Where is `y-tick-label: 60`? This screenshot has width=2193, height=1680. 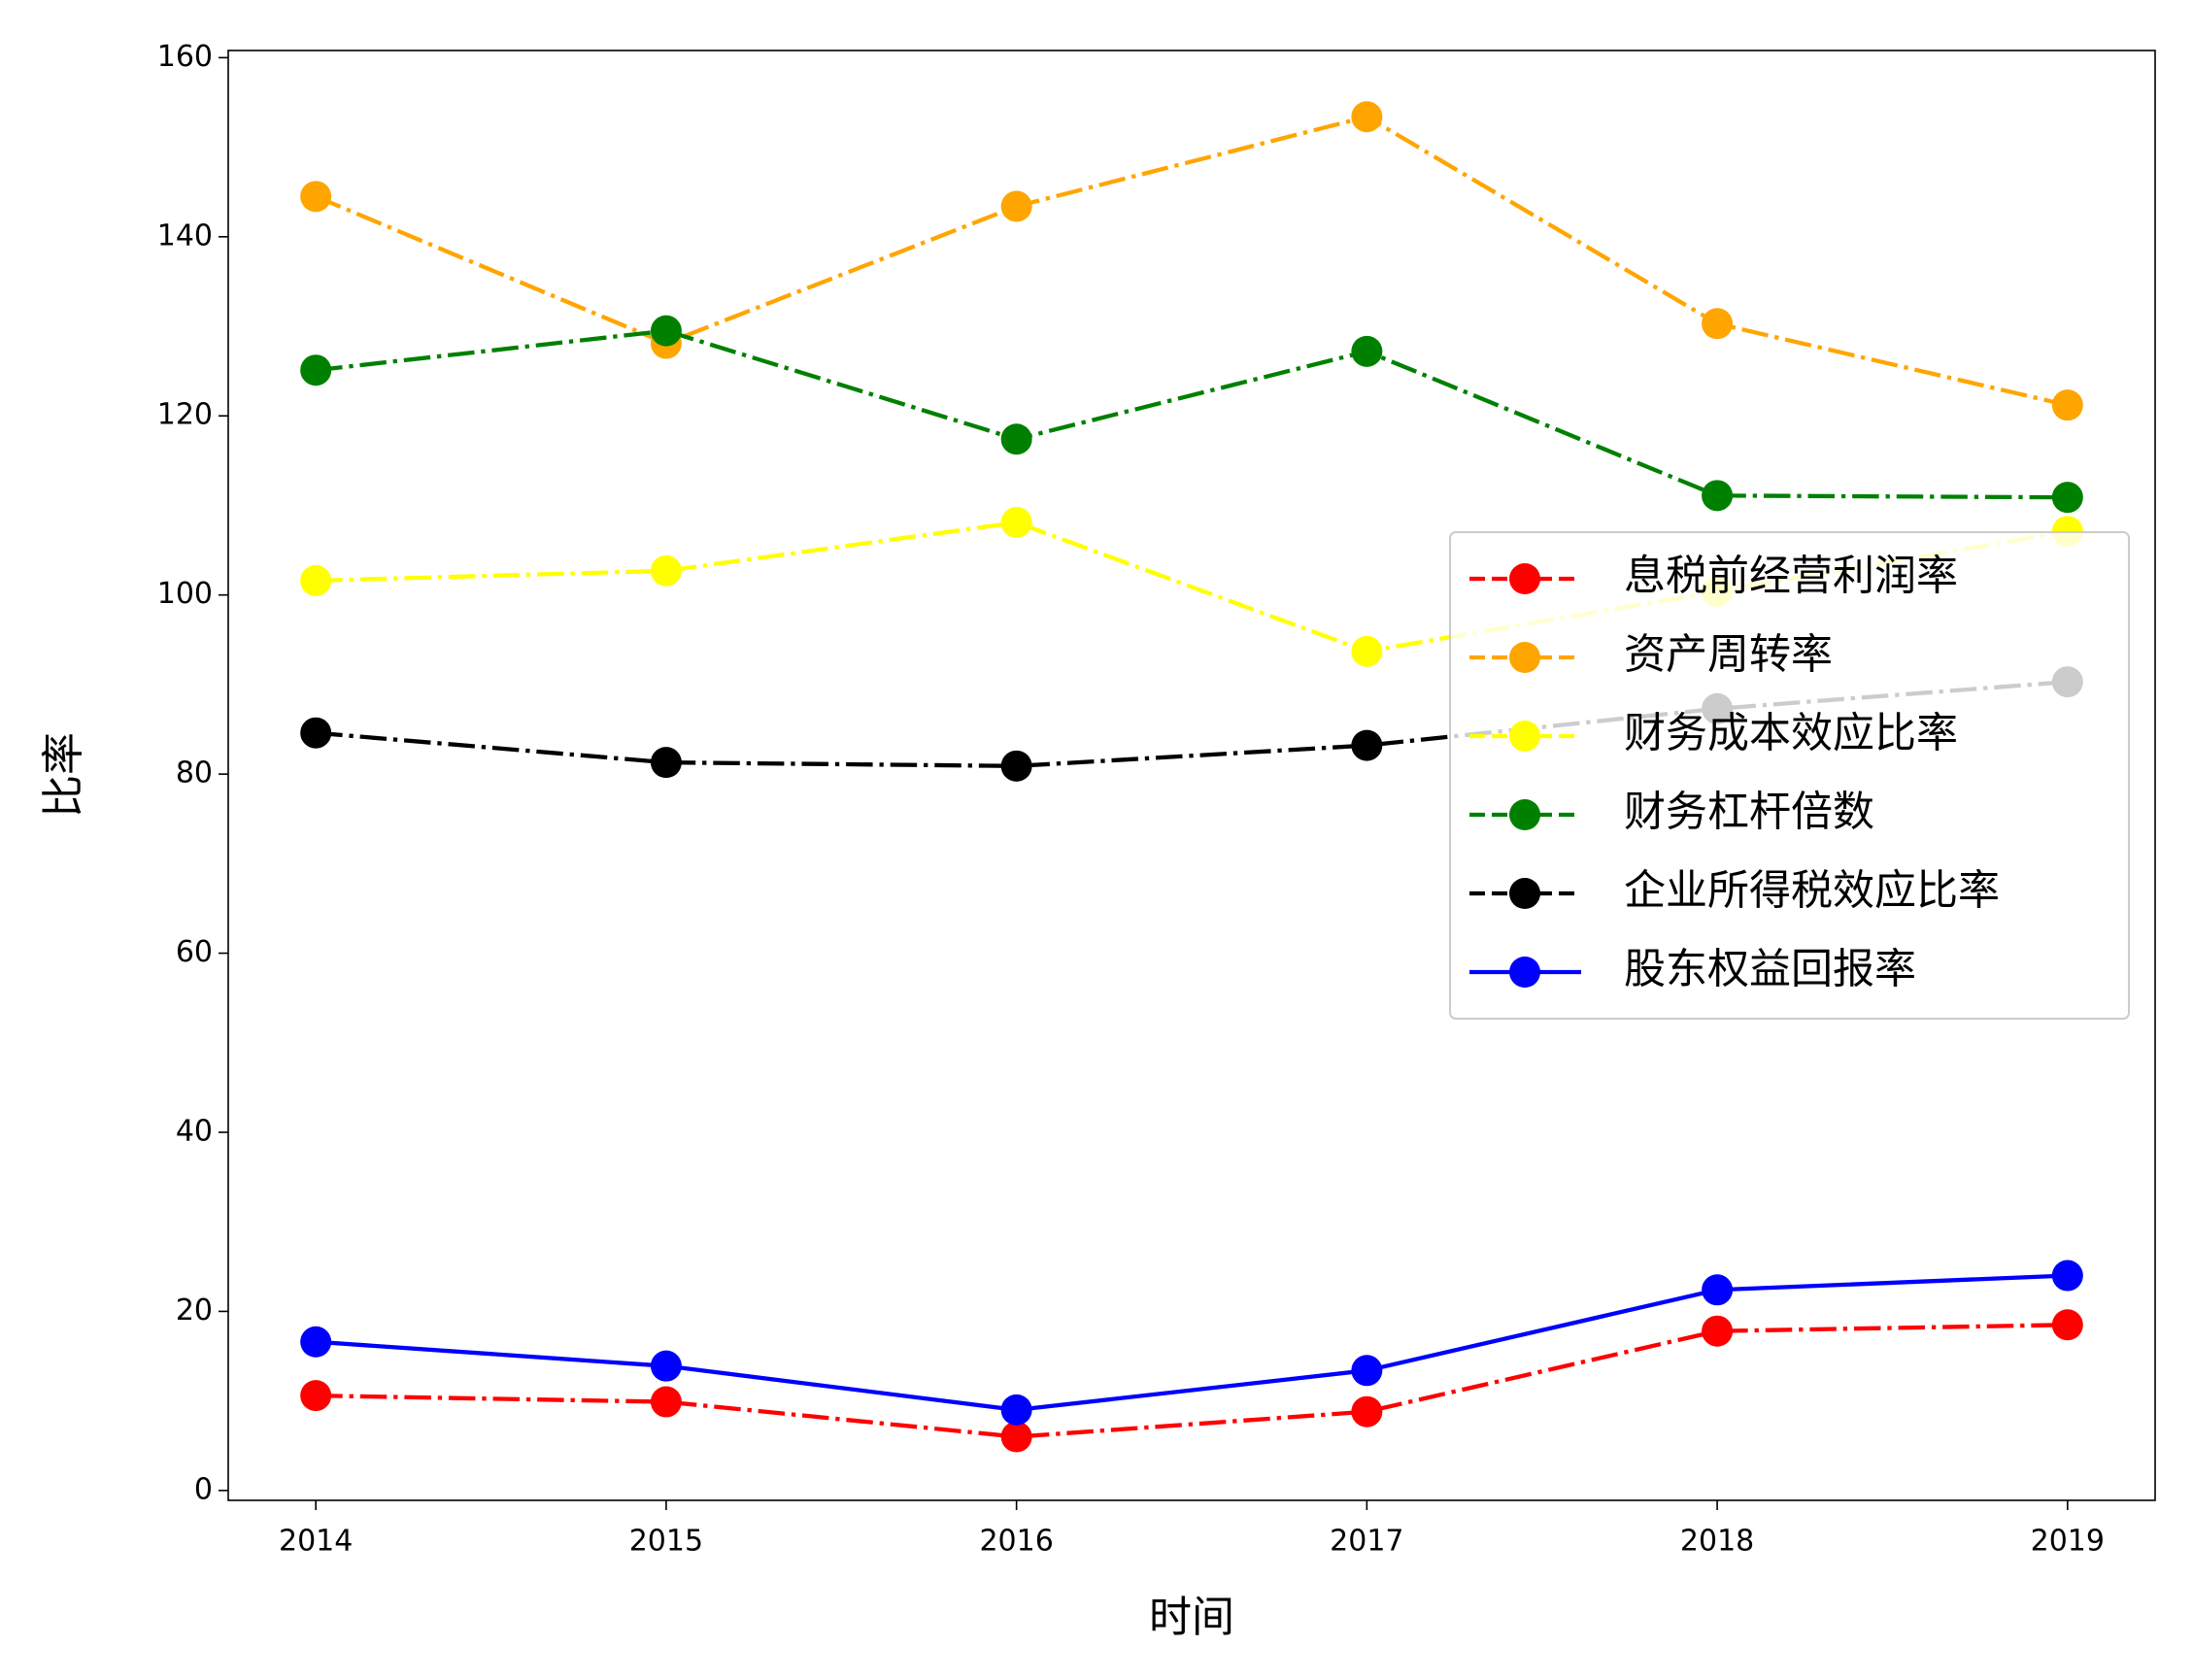
y-tick-label: 60 is located at coordinates (194, 952).